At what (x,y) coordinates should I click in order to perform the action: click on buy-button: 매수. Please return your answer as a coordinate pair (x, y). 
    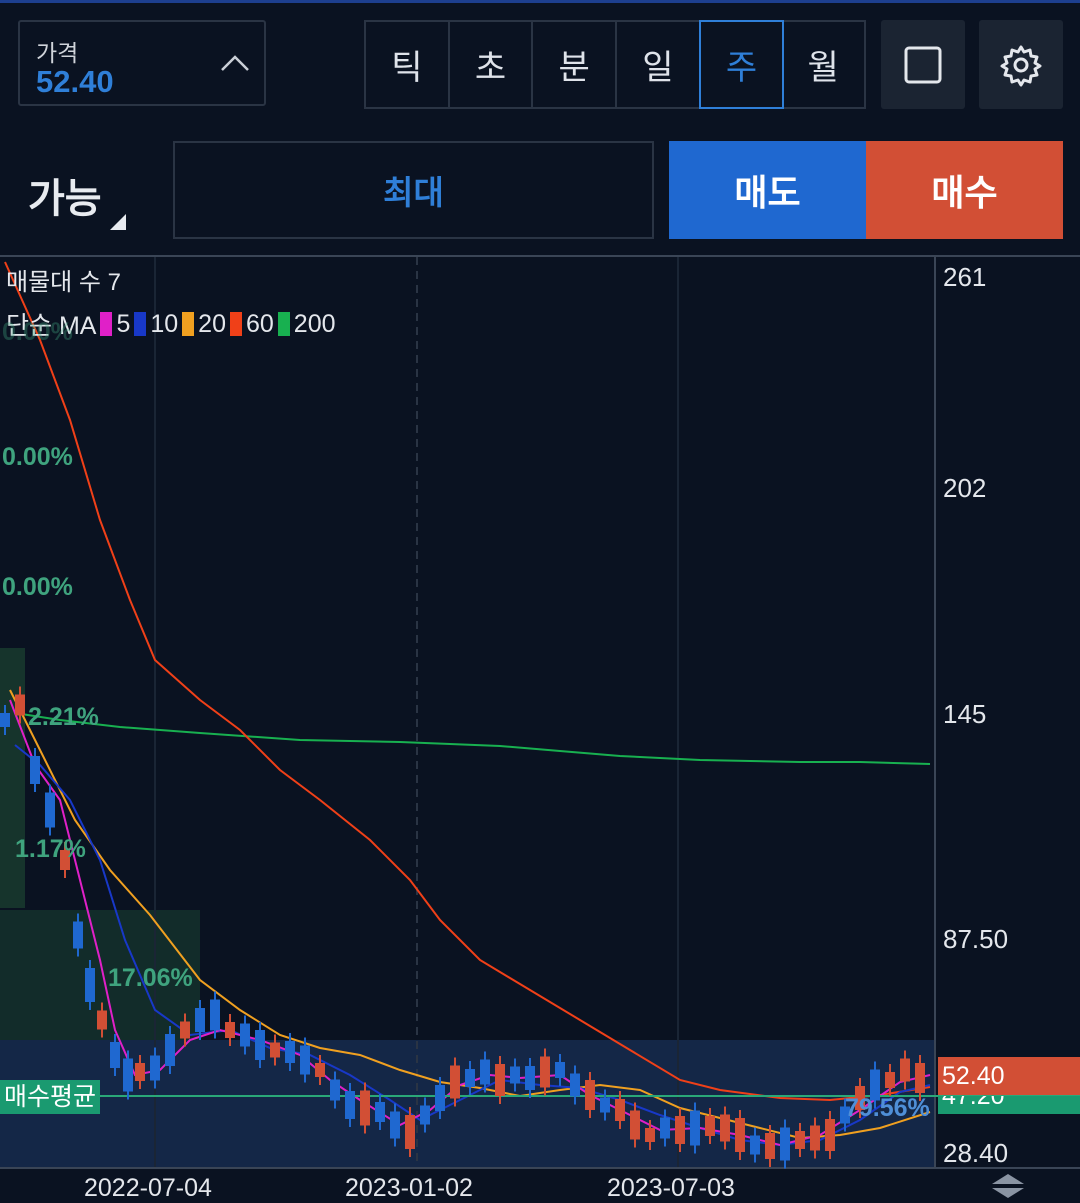
    Looking at the image, I should click on (964, 190).